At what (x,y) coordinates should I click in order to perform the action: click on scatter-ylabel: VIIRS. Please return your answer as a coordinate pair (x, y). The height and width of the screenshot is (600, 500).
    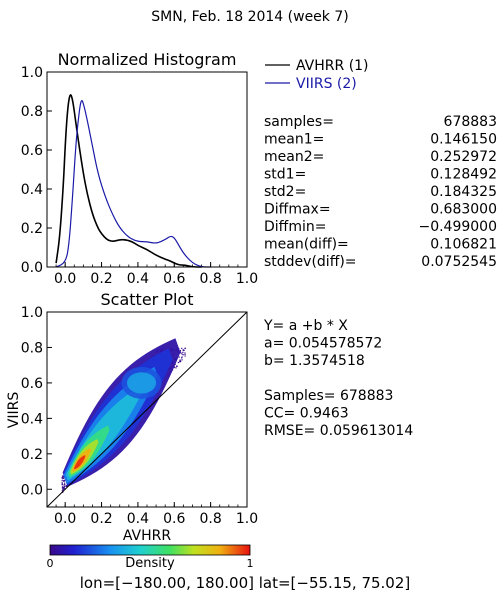
    Looking at the image, I should click on (14, 410).